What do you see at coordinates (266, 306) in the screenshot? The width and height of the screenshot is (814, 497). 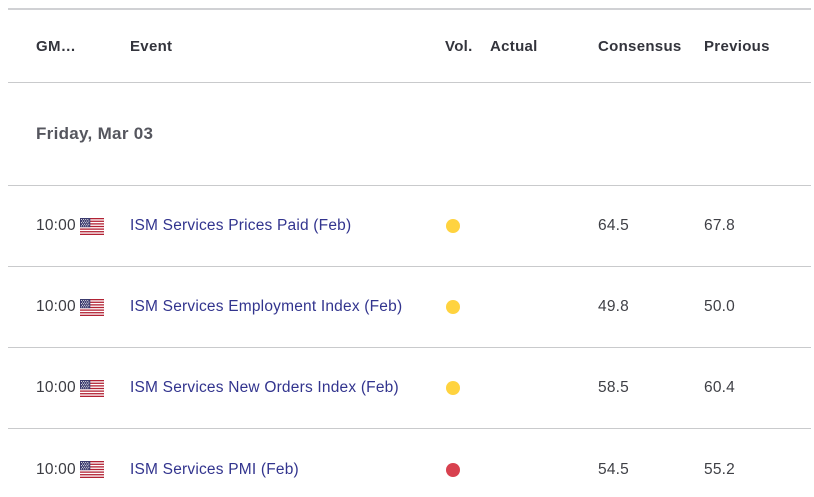 I see `event-link: ISM Services Employment Index (Feb)` at bounding box center [266, 306].